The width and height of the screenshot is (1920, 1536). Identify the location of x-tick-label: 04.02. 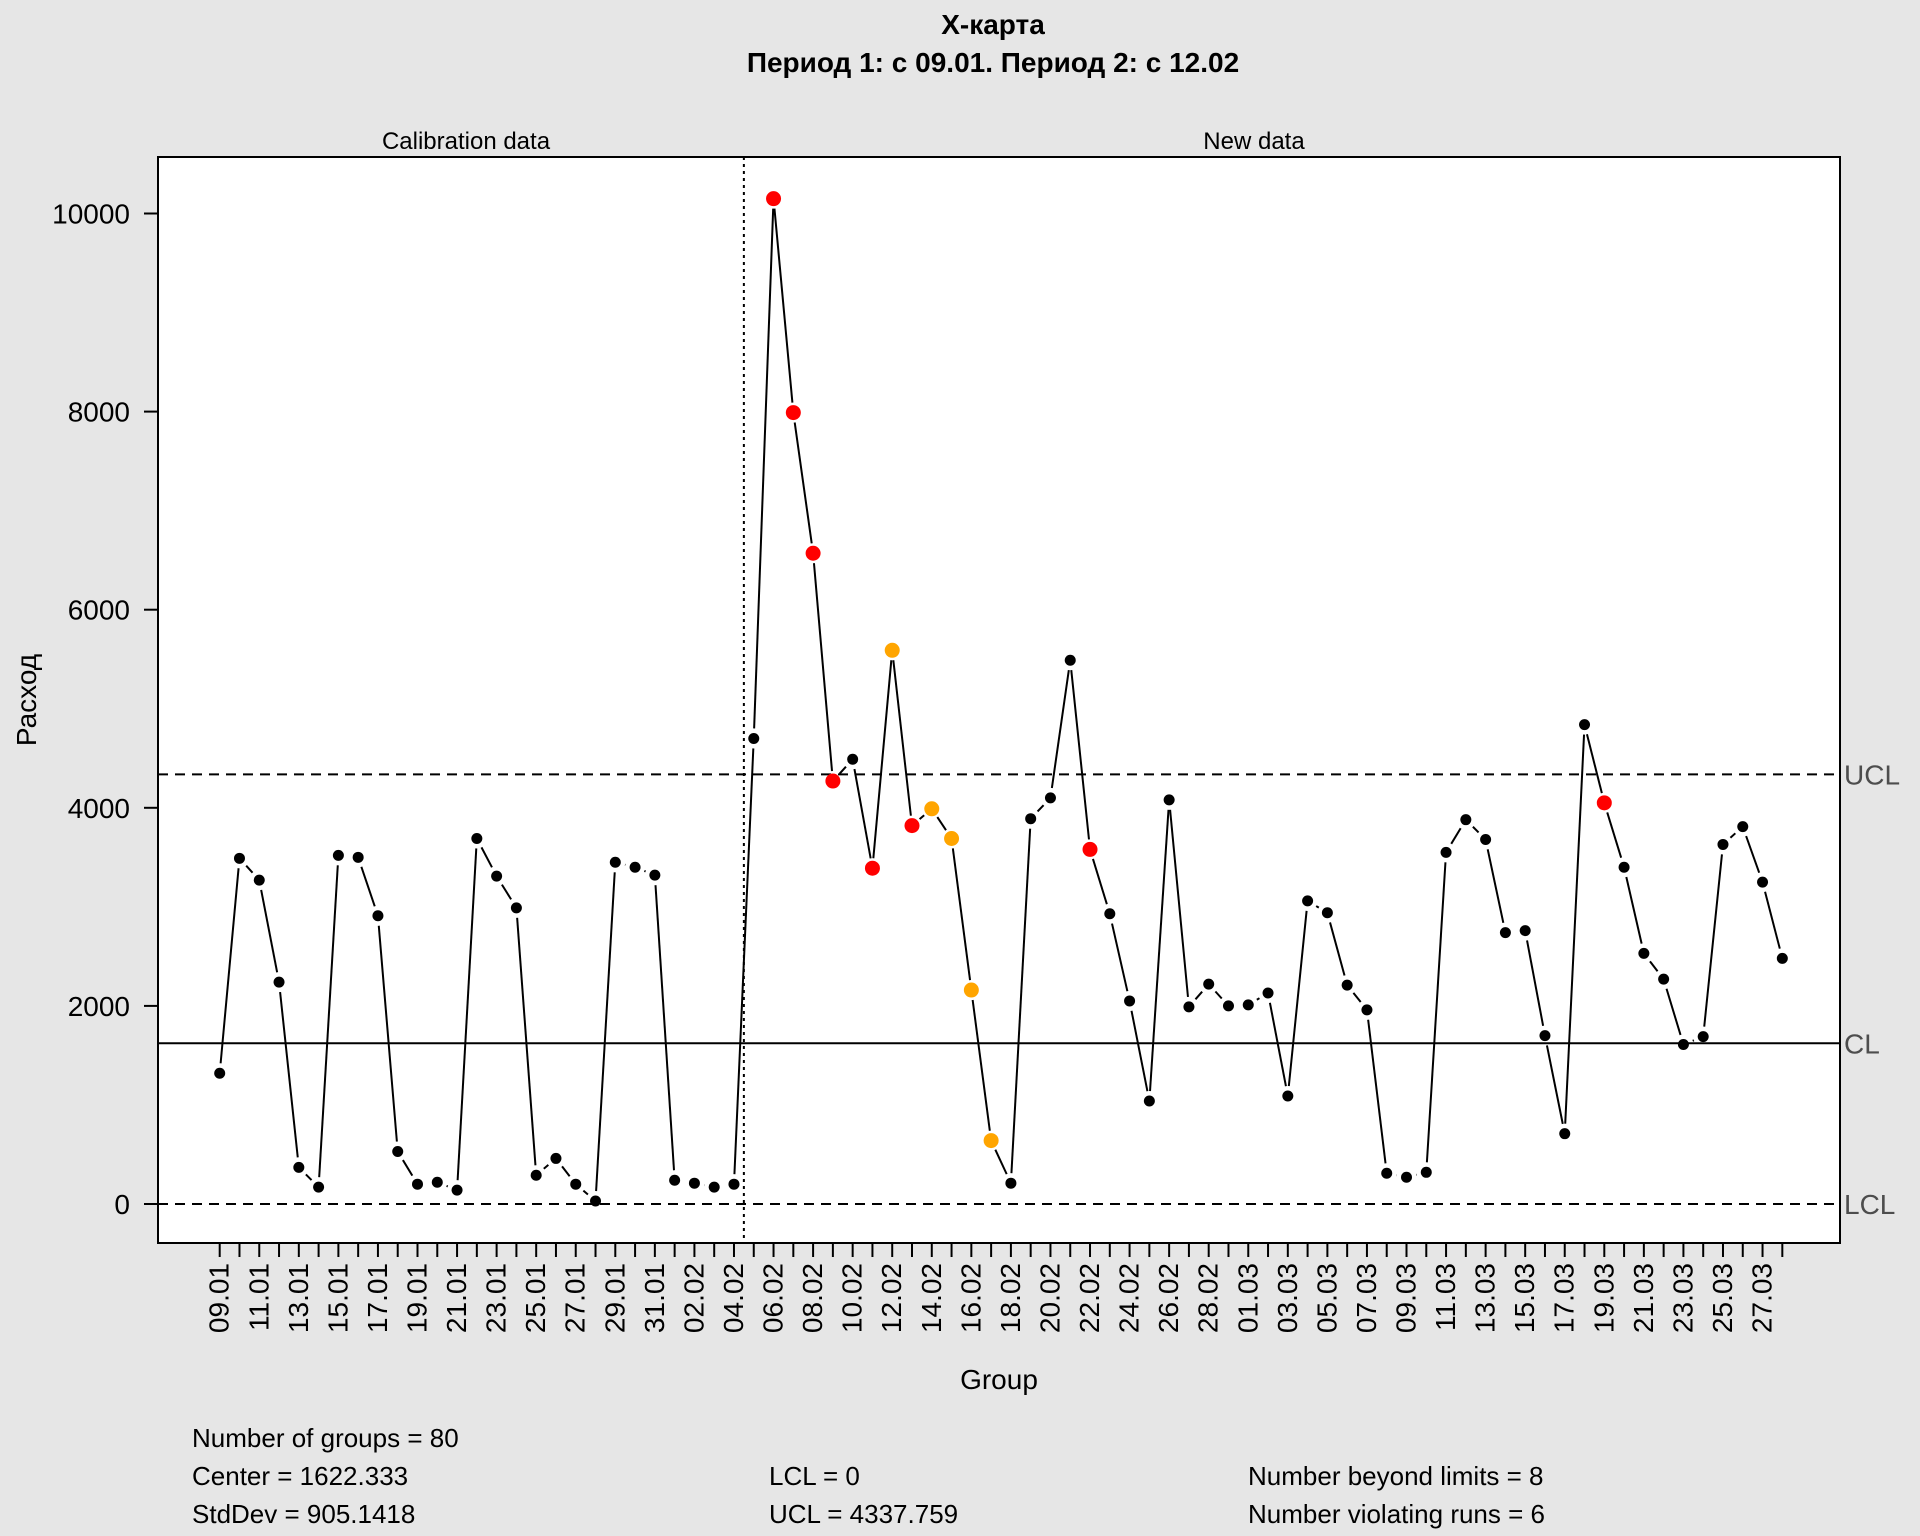
(733, 1298).